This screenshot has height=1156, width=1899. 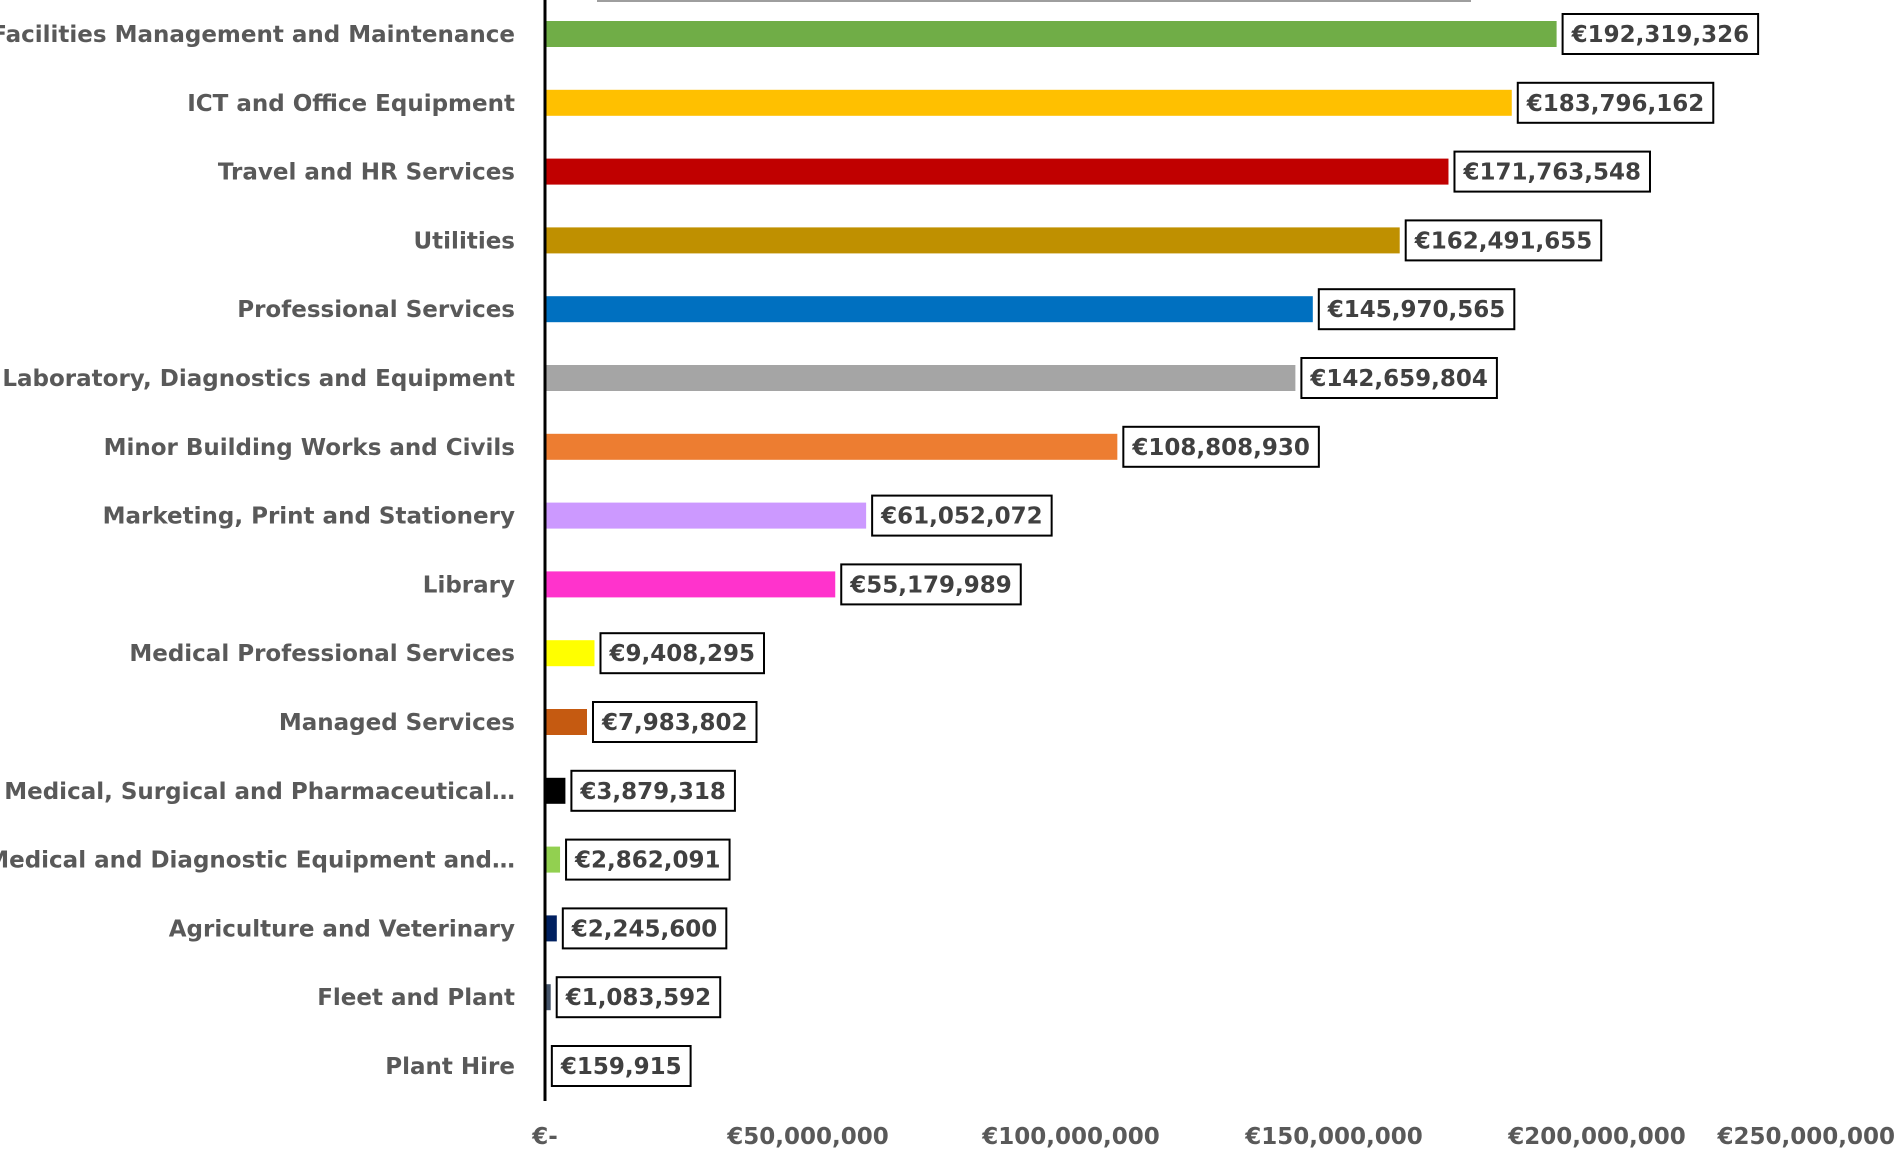 I want to click on data-label-text-0: €192,319,326, so click(x=1660, y=35).